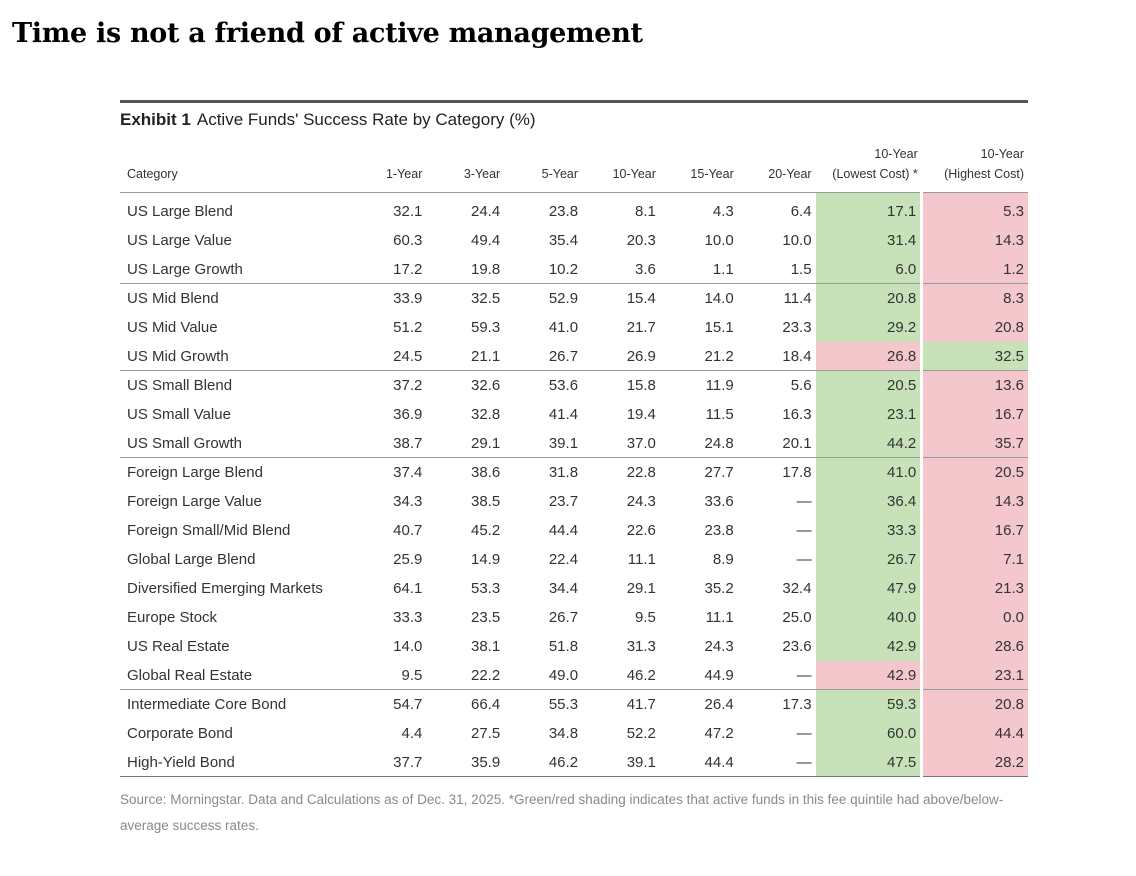 The image size is (1136, 876). I want to click on cell-1-year: 40.7, so click(408, 530).